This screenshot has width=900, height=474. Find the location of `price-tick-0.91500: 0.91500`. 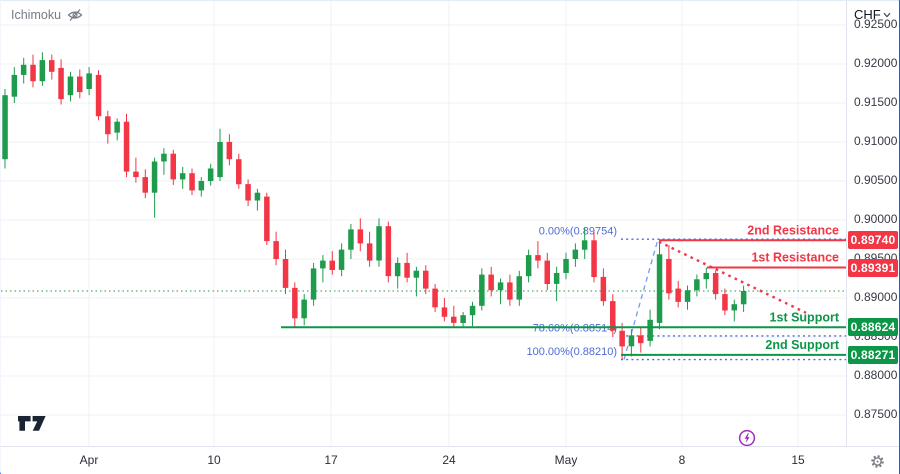

price-tick-0.91500: 0.91500 is located at coordinates (876, 102).